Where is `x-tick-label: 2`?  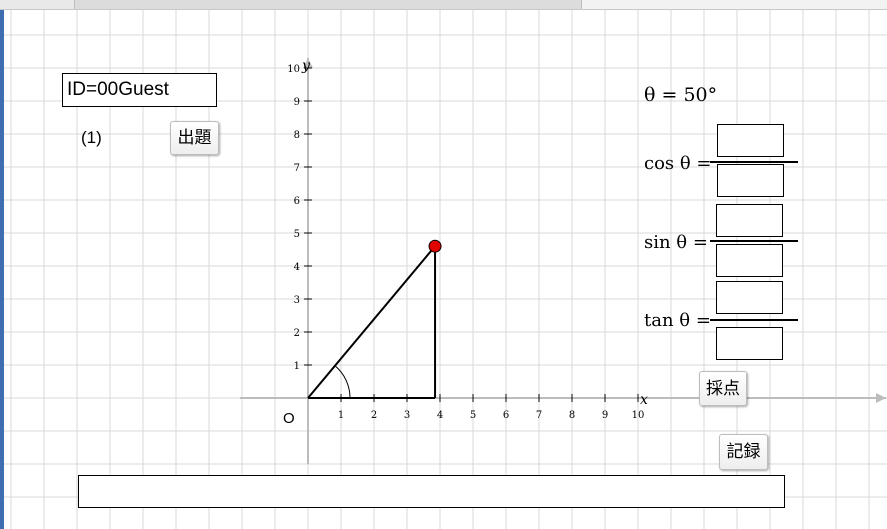 x-tick-label: 2 is located at coordinates (374, 415).